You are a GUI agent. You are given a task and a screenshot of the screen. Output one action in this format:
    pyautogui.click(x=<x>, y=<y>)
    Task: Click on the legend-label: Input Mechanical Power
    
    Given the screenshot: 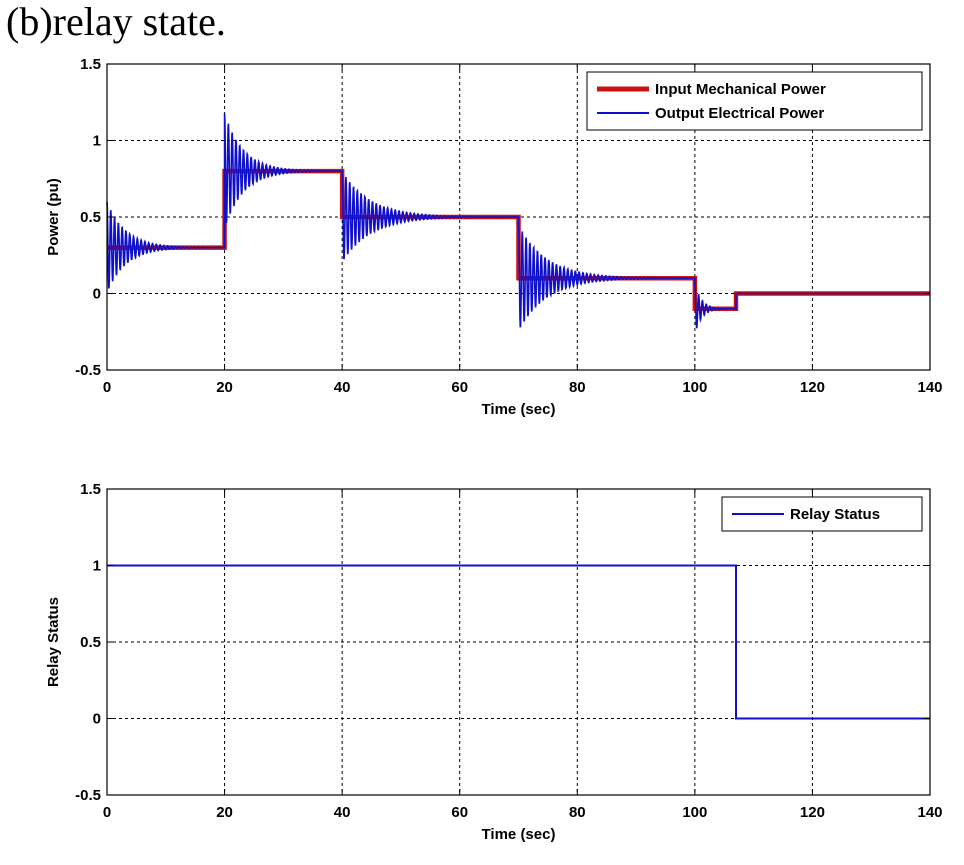 What is the action you would take?
    pyautogui.click(x=740, y=89)
    